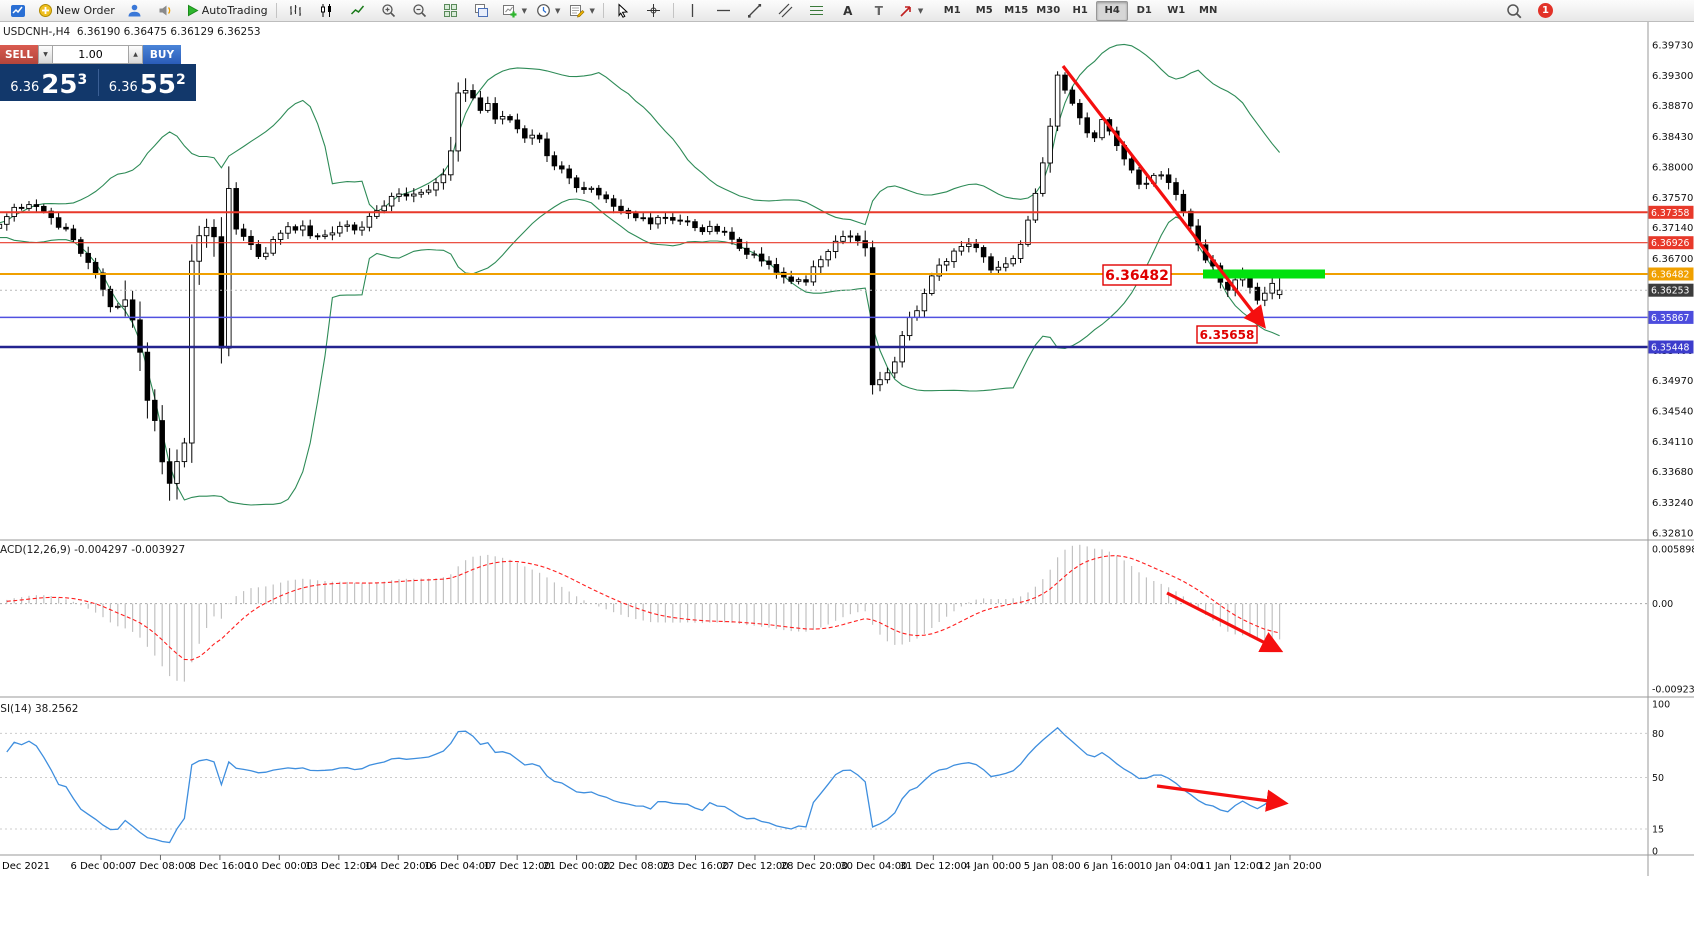 This screenshot has height=942, width=1694. What do you see at coordinates (45, 54) in the screenshot?
I see `volume-decrease-button: ▼` at bounding box center [45, 54].